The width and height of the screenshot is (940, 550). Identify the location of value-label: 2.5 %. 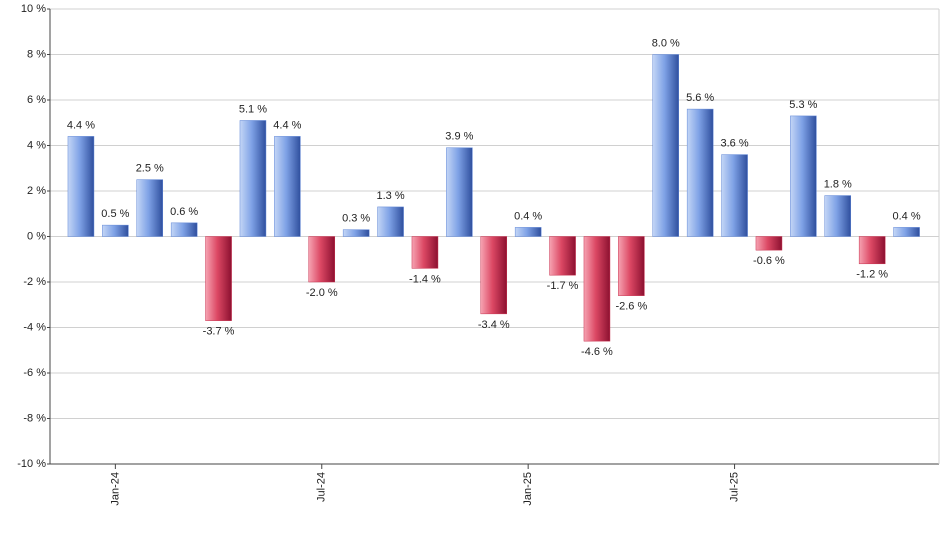
(150, 169).